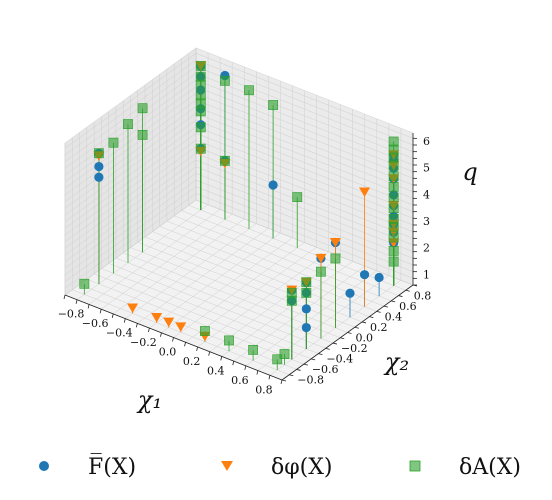 The width and height of the screenshot is (552, 500). I want to click on x-tick-label: 0.4, so click(216, 370).